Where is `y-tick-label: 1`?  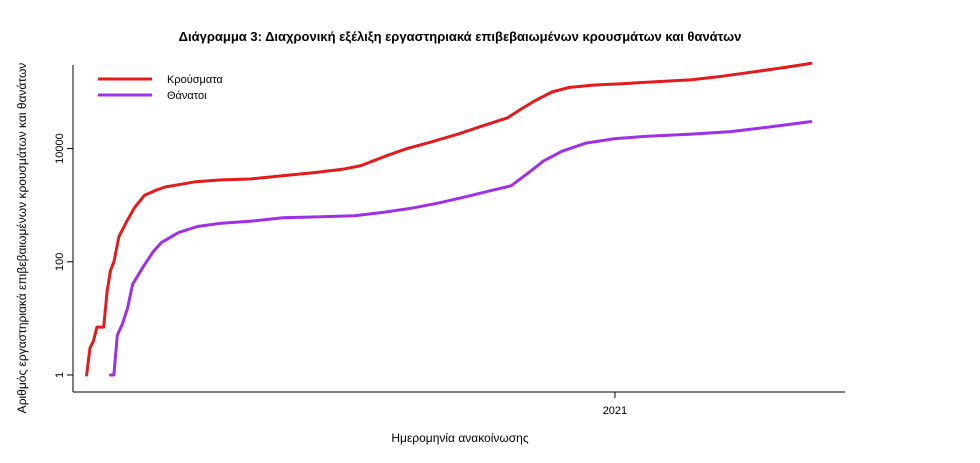
y-tick-label: 1 is located at coordinates (60, 375).